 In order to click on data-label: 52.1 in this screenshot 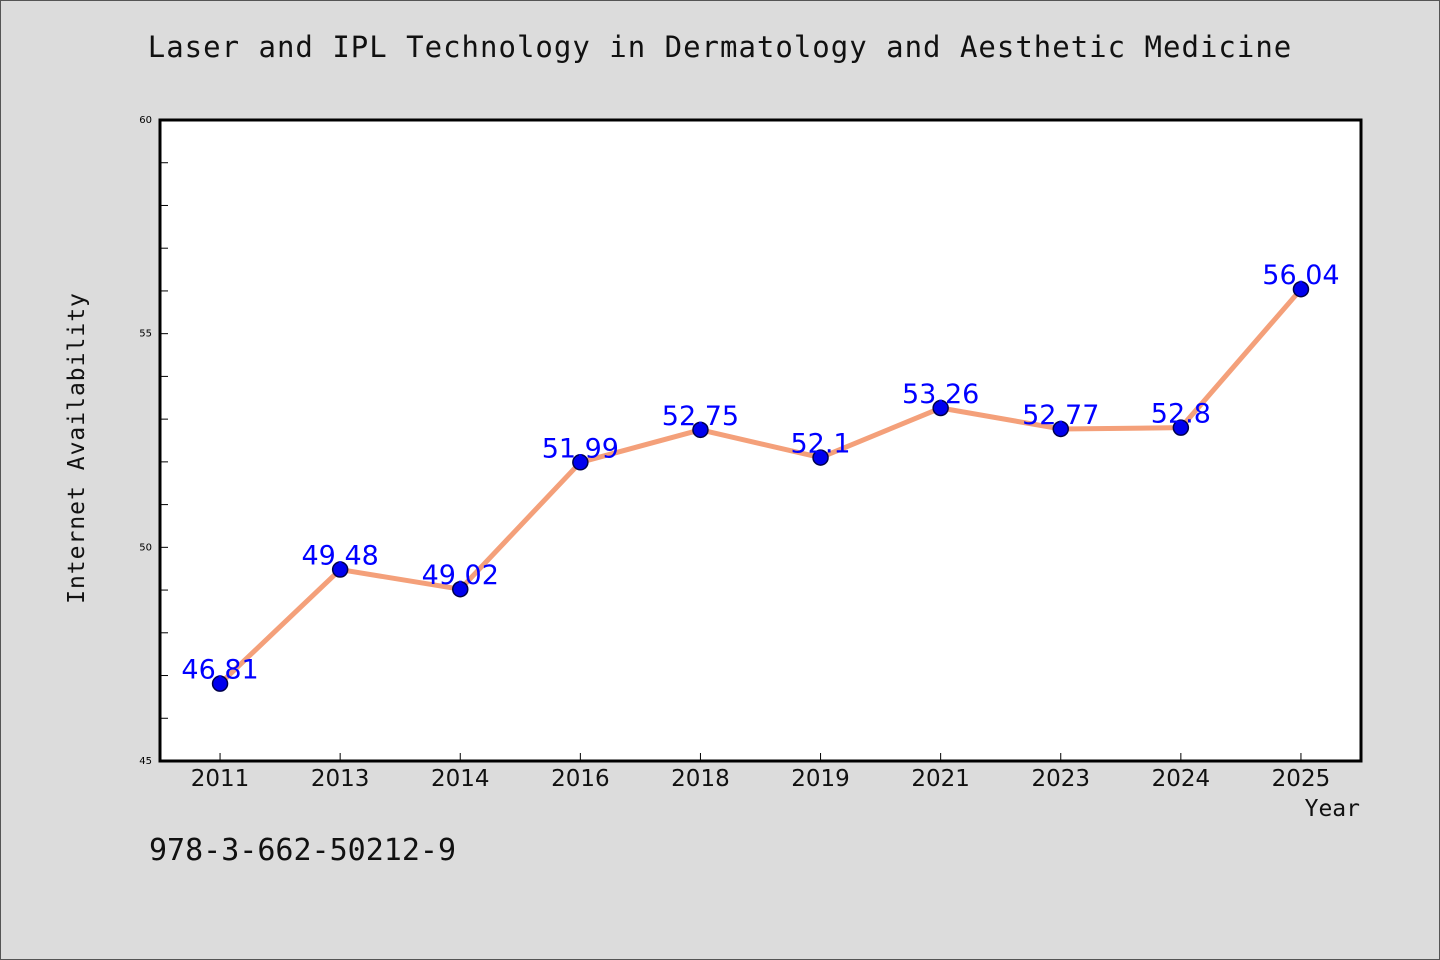, I will do `click(820, 444)`.